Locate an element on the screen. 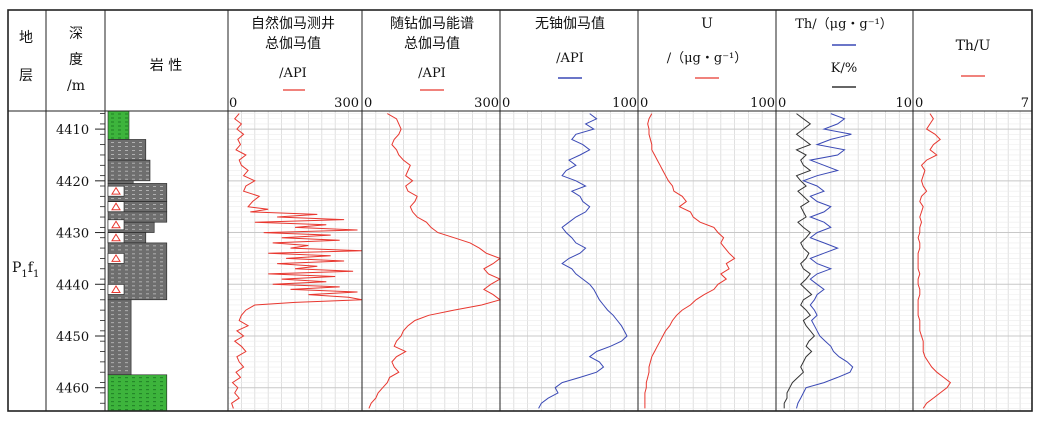 This screenshot has width=1042, height=426. track-header-lwd: 随钻伽马能谱 总伽马值 /API 0 300 is located at coordinates (431, 63).